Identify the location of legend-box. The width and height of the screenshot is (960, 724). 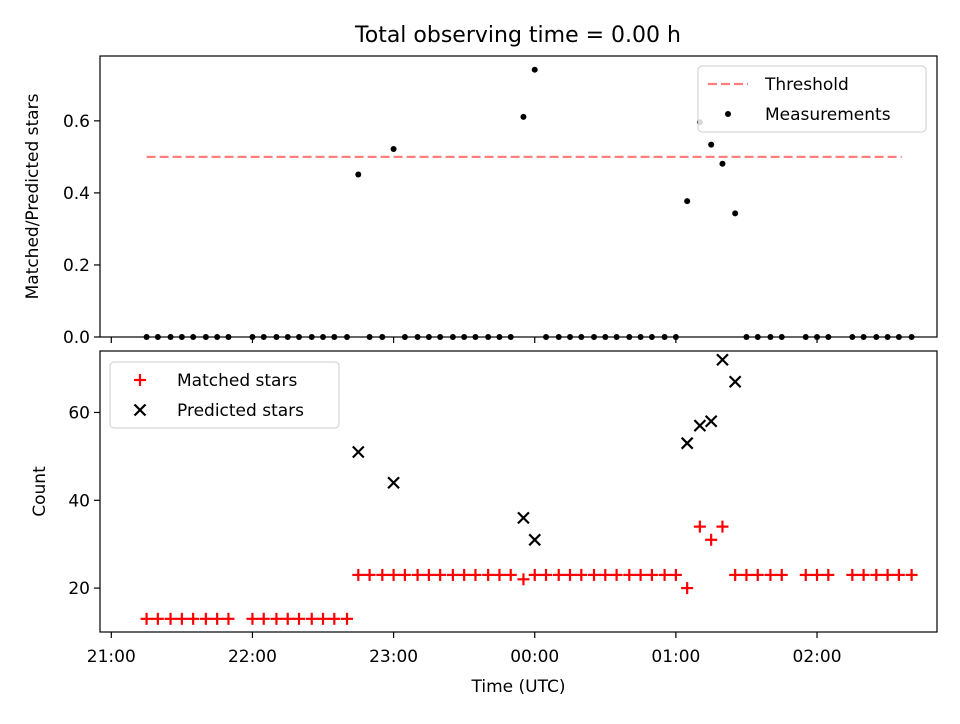
(812, 99).